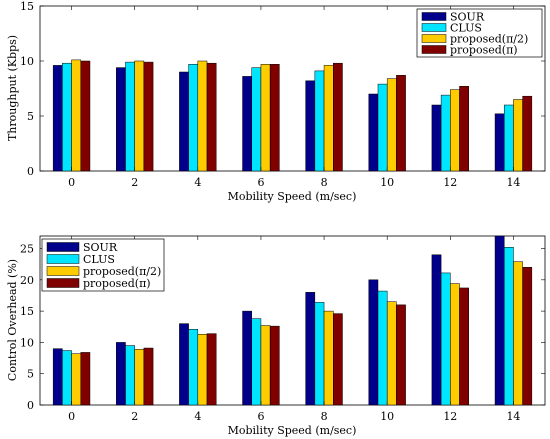 This screenshot has height=439, width=550. I want to click on throughput-y-tick-label: 10, so click(27, 61).